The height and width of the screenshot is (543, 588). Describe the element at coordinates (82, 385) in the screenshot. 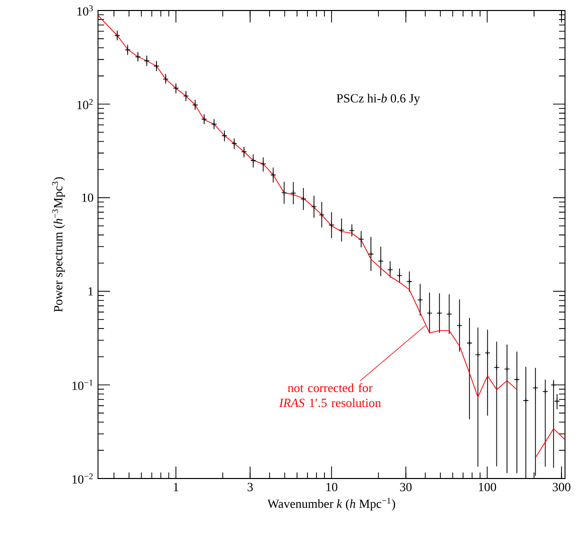

I see `y-tick-label: 10$^{−1}$` at that location.